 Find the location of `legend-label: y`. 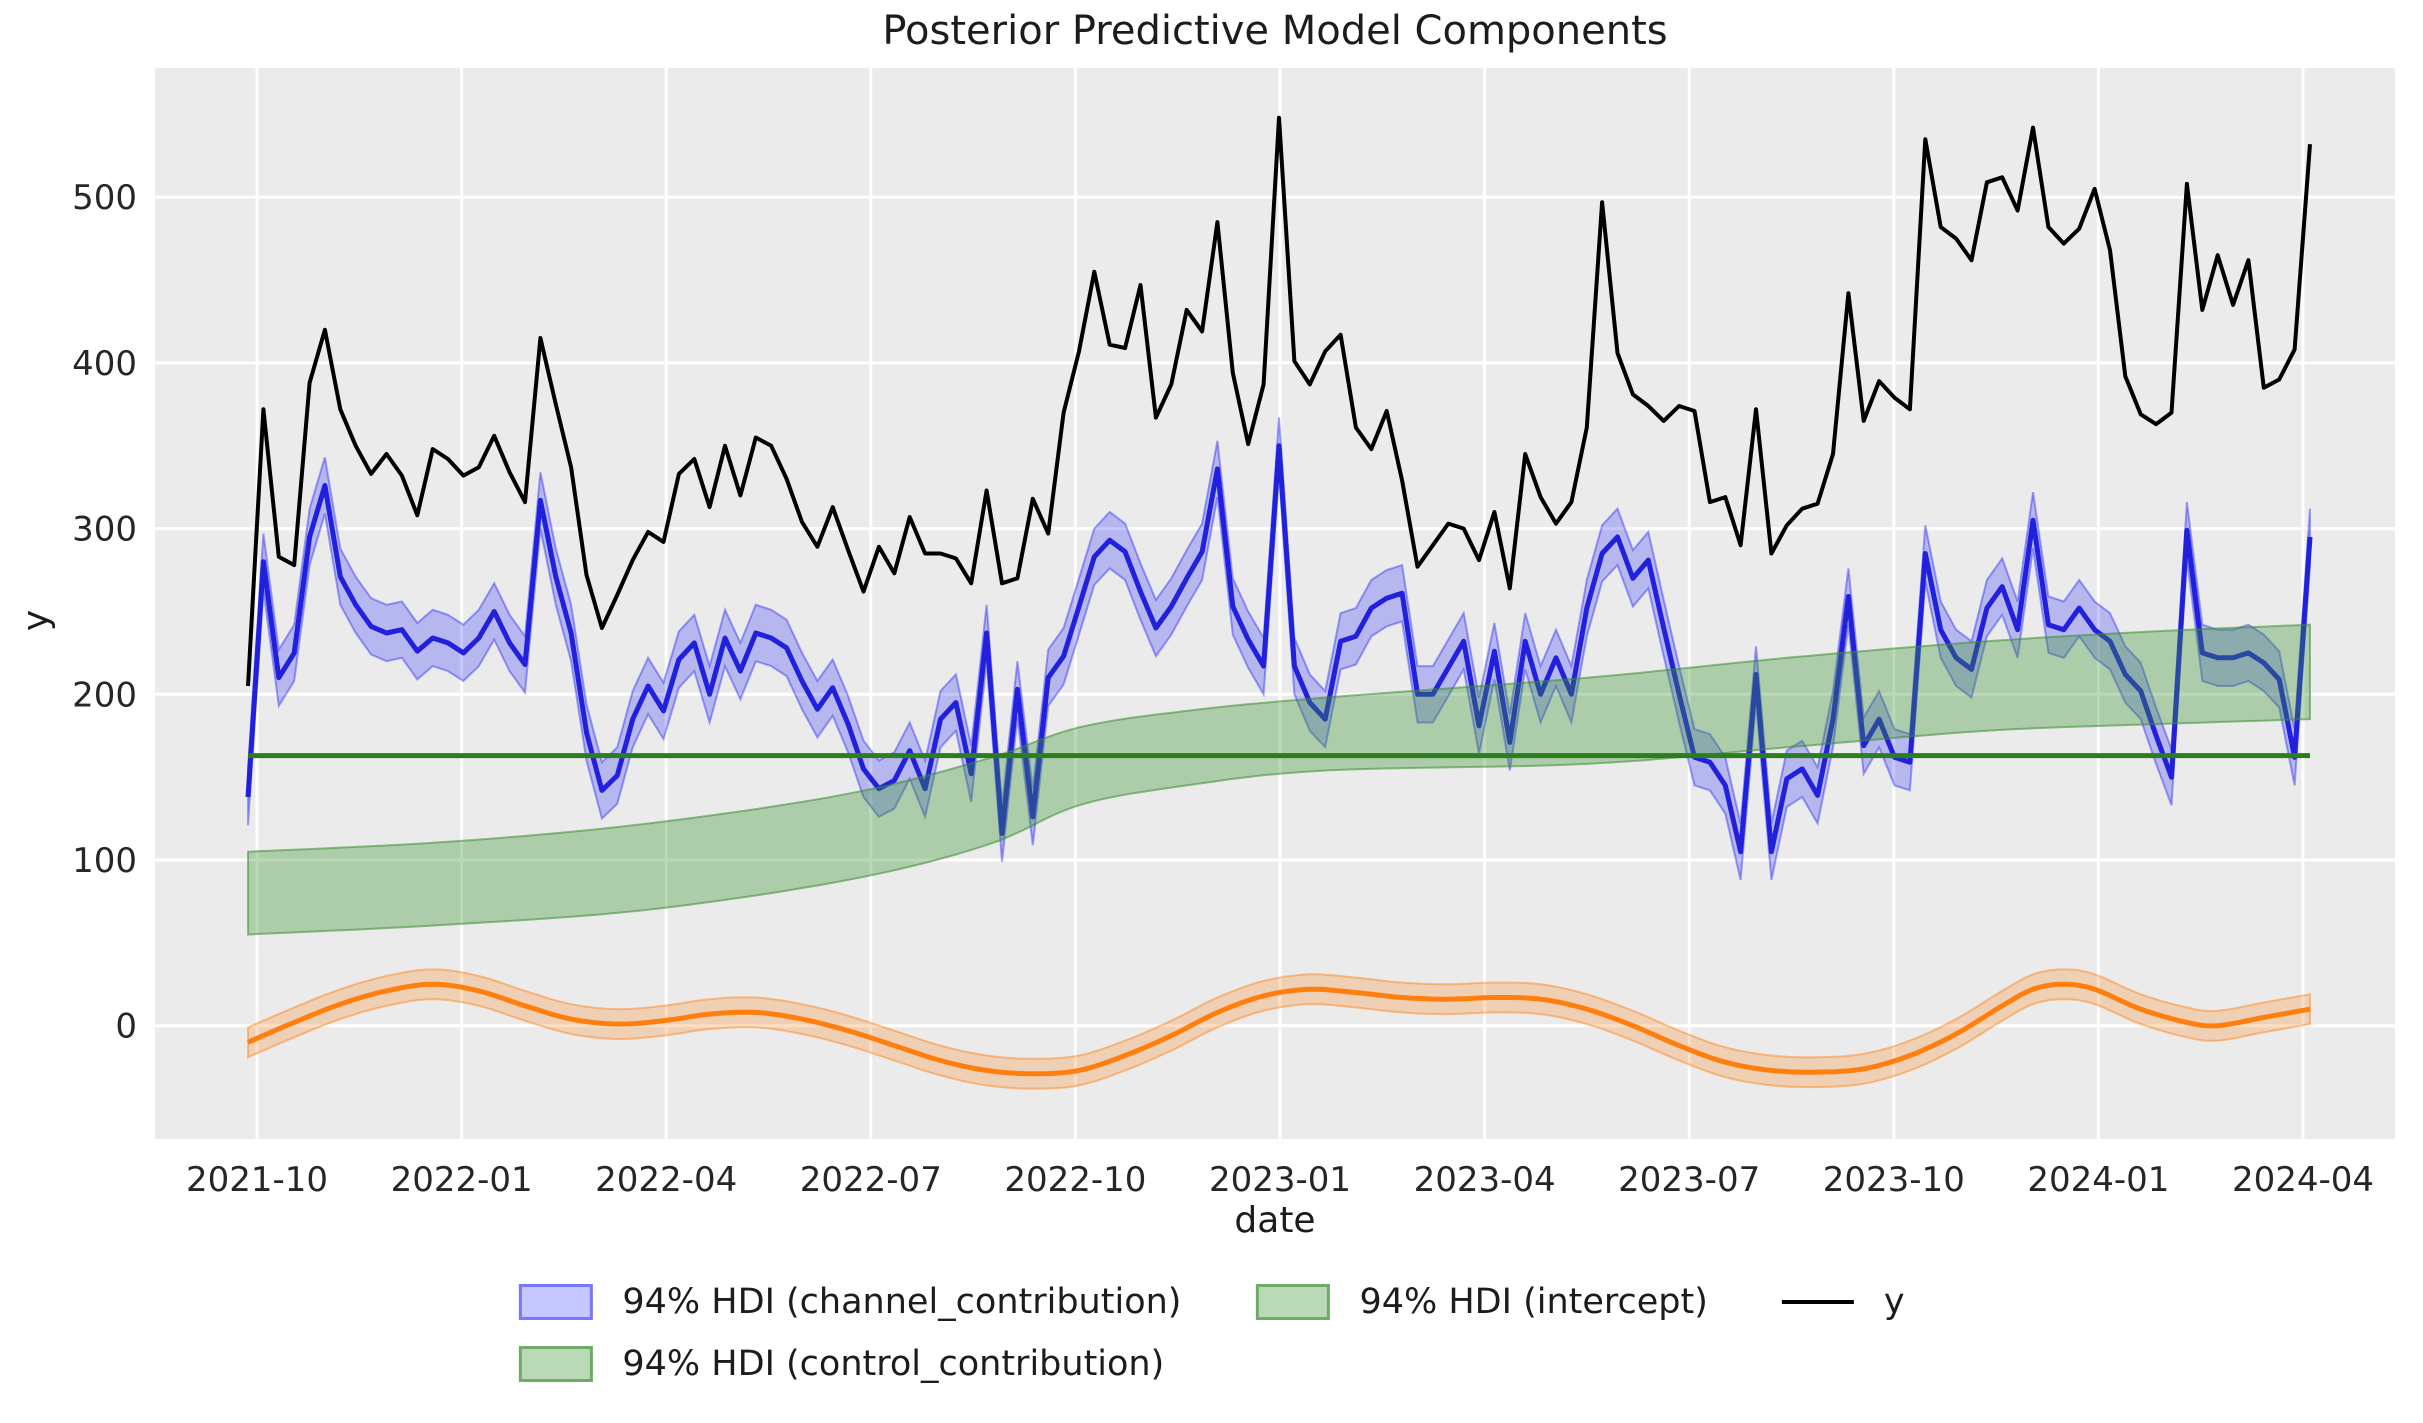

legend-label: y is located at coordinates (1894, 1302).